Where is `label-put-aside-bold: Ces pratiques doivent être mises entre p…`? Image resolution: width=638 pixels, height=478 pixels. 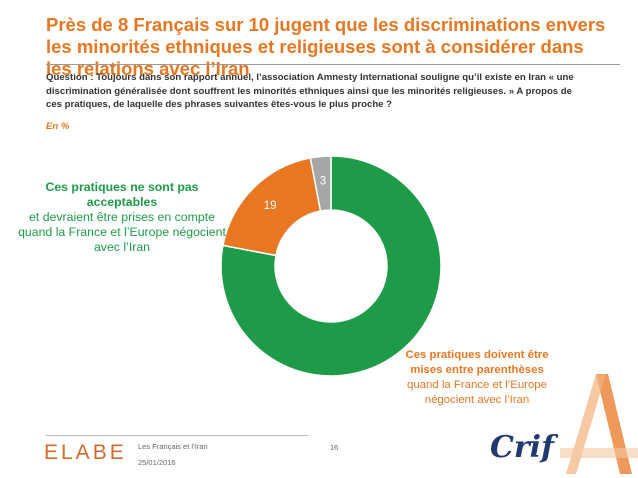
label-put-aside-bold: Ces pratiques doivent être mises entre p… is located at coordinates (477, 362).